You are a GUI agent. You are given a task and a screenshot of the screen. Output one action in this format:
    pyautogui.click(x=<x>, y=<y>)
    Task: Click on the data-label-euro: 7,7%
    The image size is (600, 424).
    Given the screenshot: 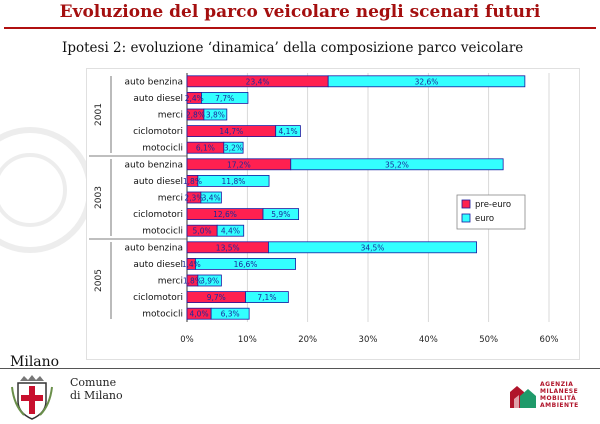 What is the action you would take?
    pyautogui.click(x=224, y=98)
    